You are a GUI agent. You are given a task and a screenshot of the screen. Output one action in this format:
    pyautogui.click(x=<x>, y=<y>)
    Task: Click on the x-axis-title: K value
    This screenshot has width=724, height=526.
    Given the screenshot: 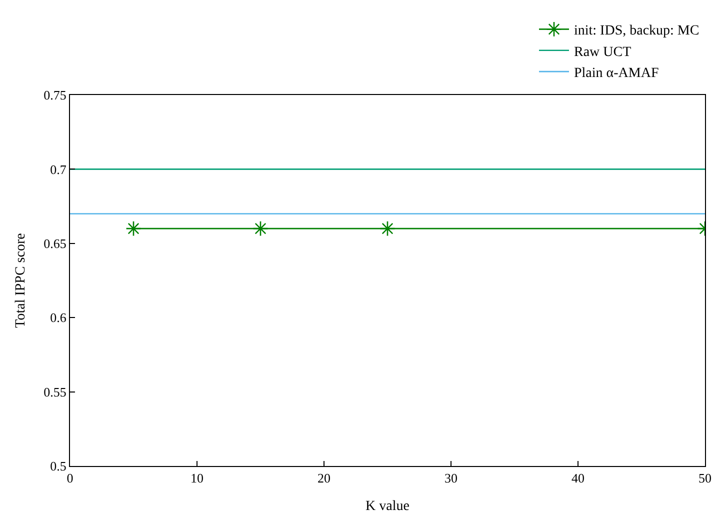 What is the action you would take?
    pyautogui.click(x=388, y=506)
    